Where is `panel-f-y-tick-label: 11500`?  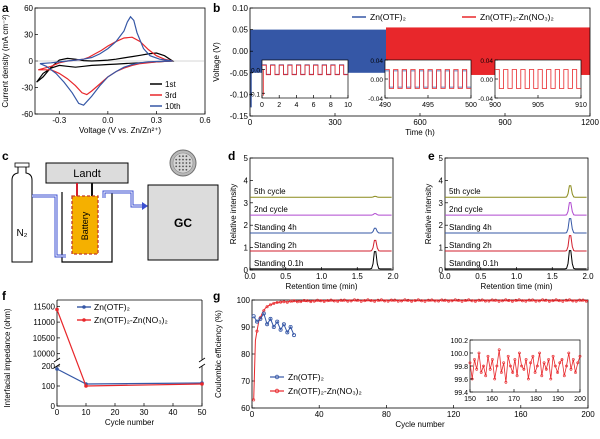
panel-f-y-tick-label: 11500 is located at coordinates (44, 306).